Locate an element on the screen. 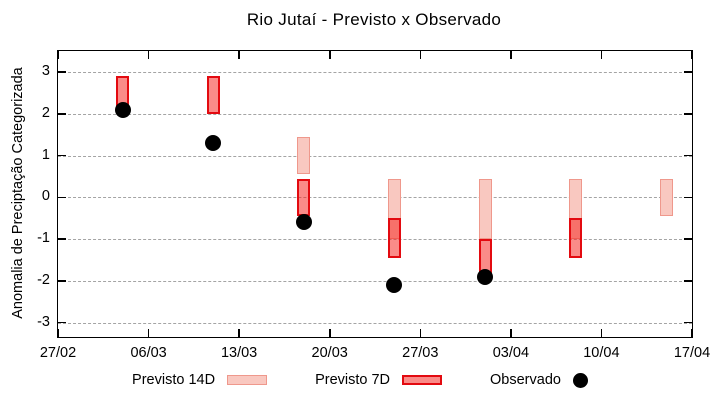 This screenshot has height=400, width=720. x-tick-label: 10/04 is located at coordinates (601, 353).